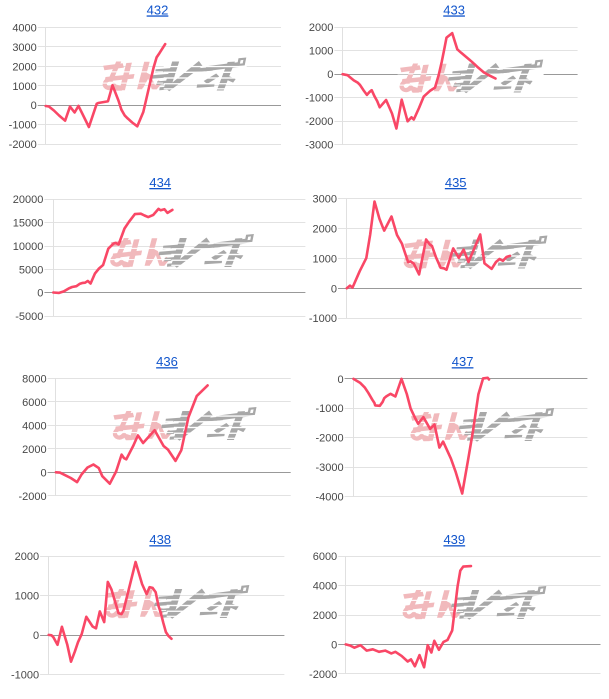  Describe the element at coordinates (28, 224) in the screenshot. I see `svg-text: 15000` at that location.